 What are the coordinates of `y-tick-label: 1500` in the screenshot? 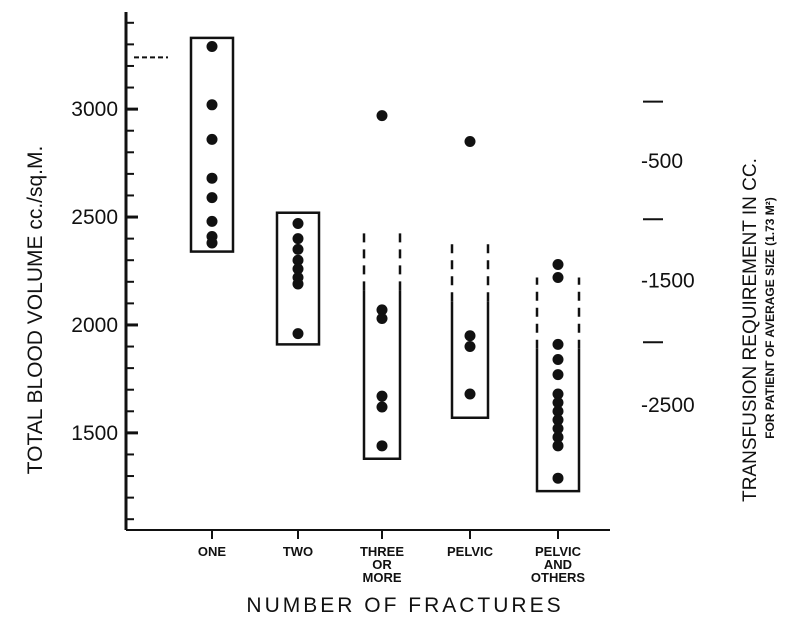 It's located at (94, 433).